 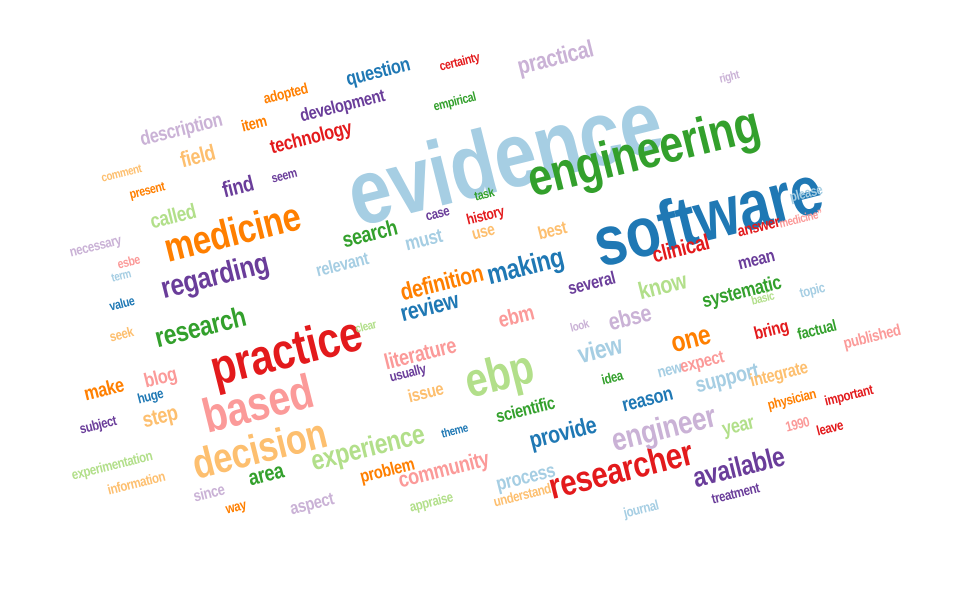 What do you see at coordinates (563, 433) in the screenshot?
I see `word-provide: provide` at bounding box center [563, 433].